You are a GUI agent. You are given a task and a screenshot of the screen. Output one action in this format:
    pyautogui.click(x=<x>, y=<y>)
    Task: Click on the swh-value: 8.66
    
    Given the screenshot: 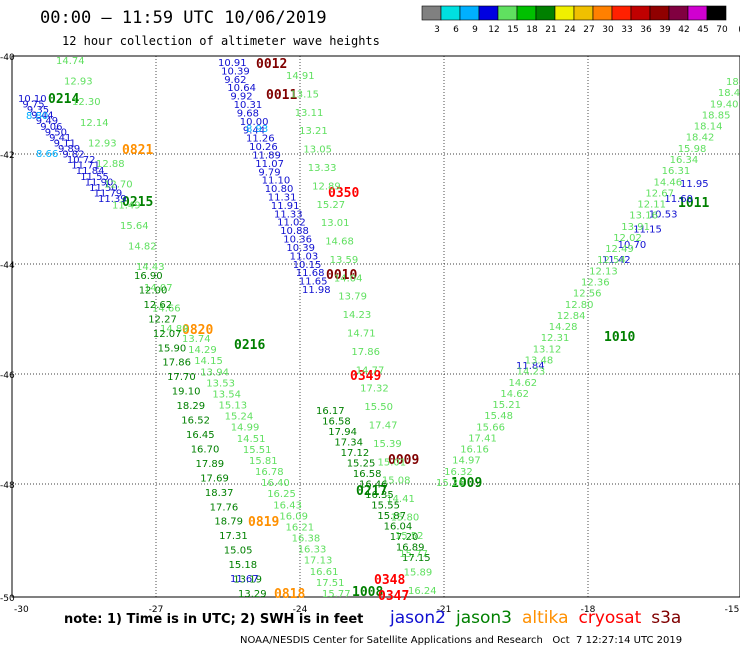 What is the action you would take?
    pyautogui.click(x=47, y=154)
    